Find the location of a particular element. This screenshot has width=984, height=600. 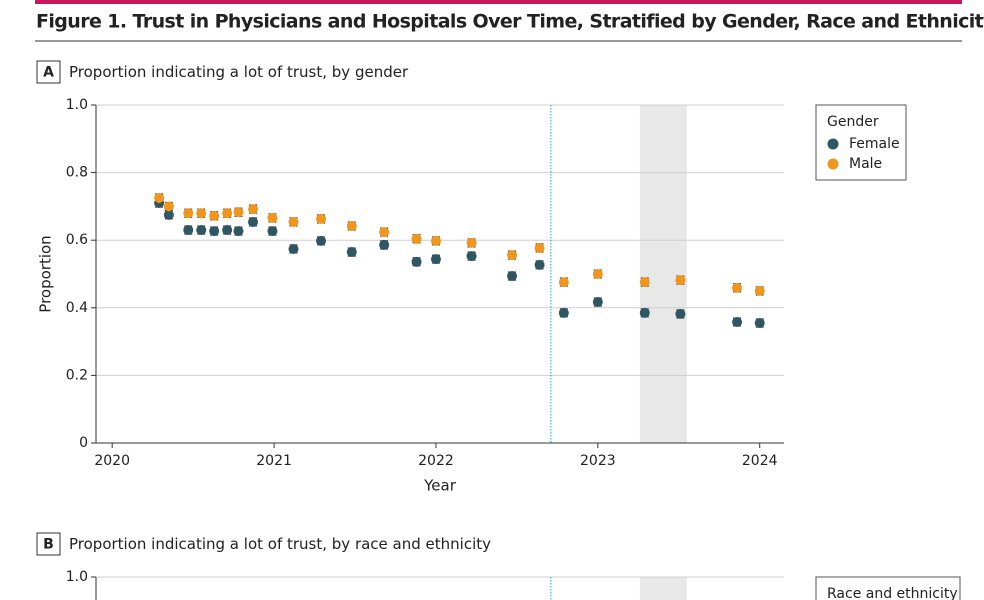

legend-label: Male is located at coordinates (865, 164).